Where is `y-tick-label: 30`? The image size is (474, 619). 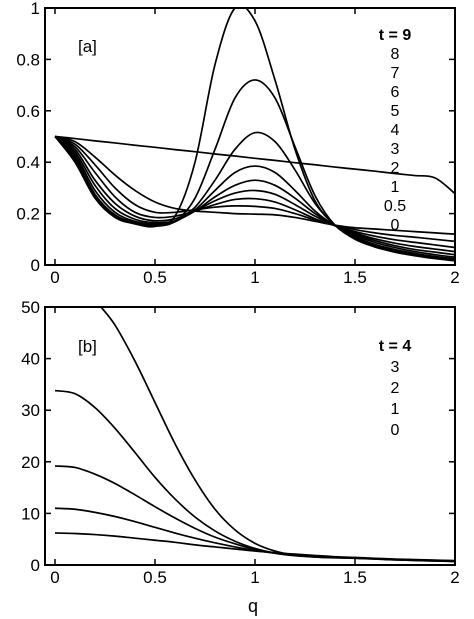 y-tick-label: 30 is located at coordinates (30, 410).